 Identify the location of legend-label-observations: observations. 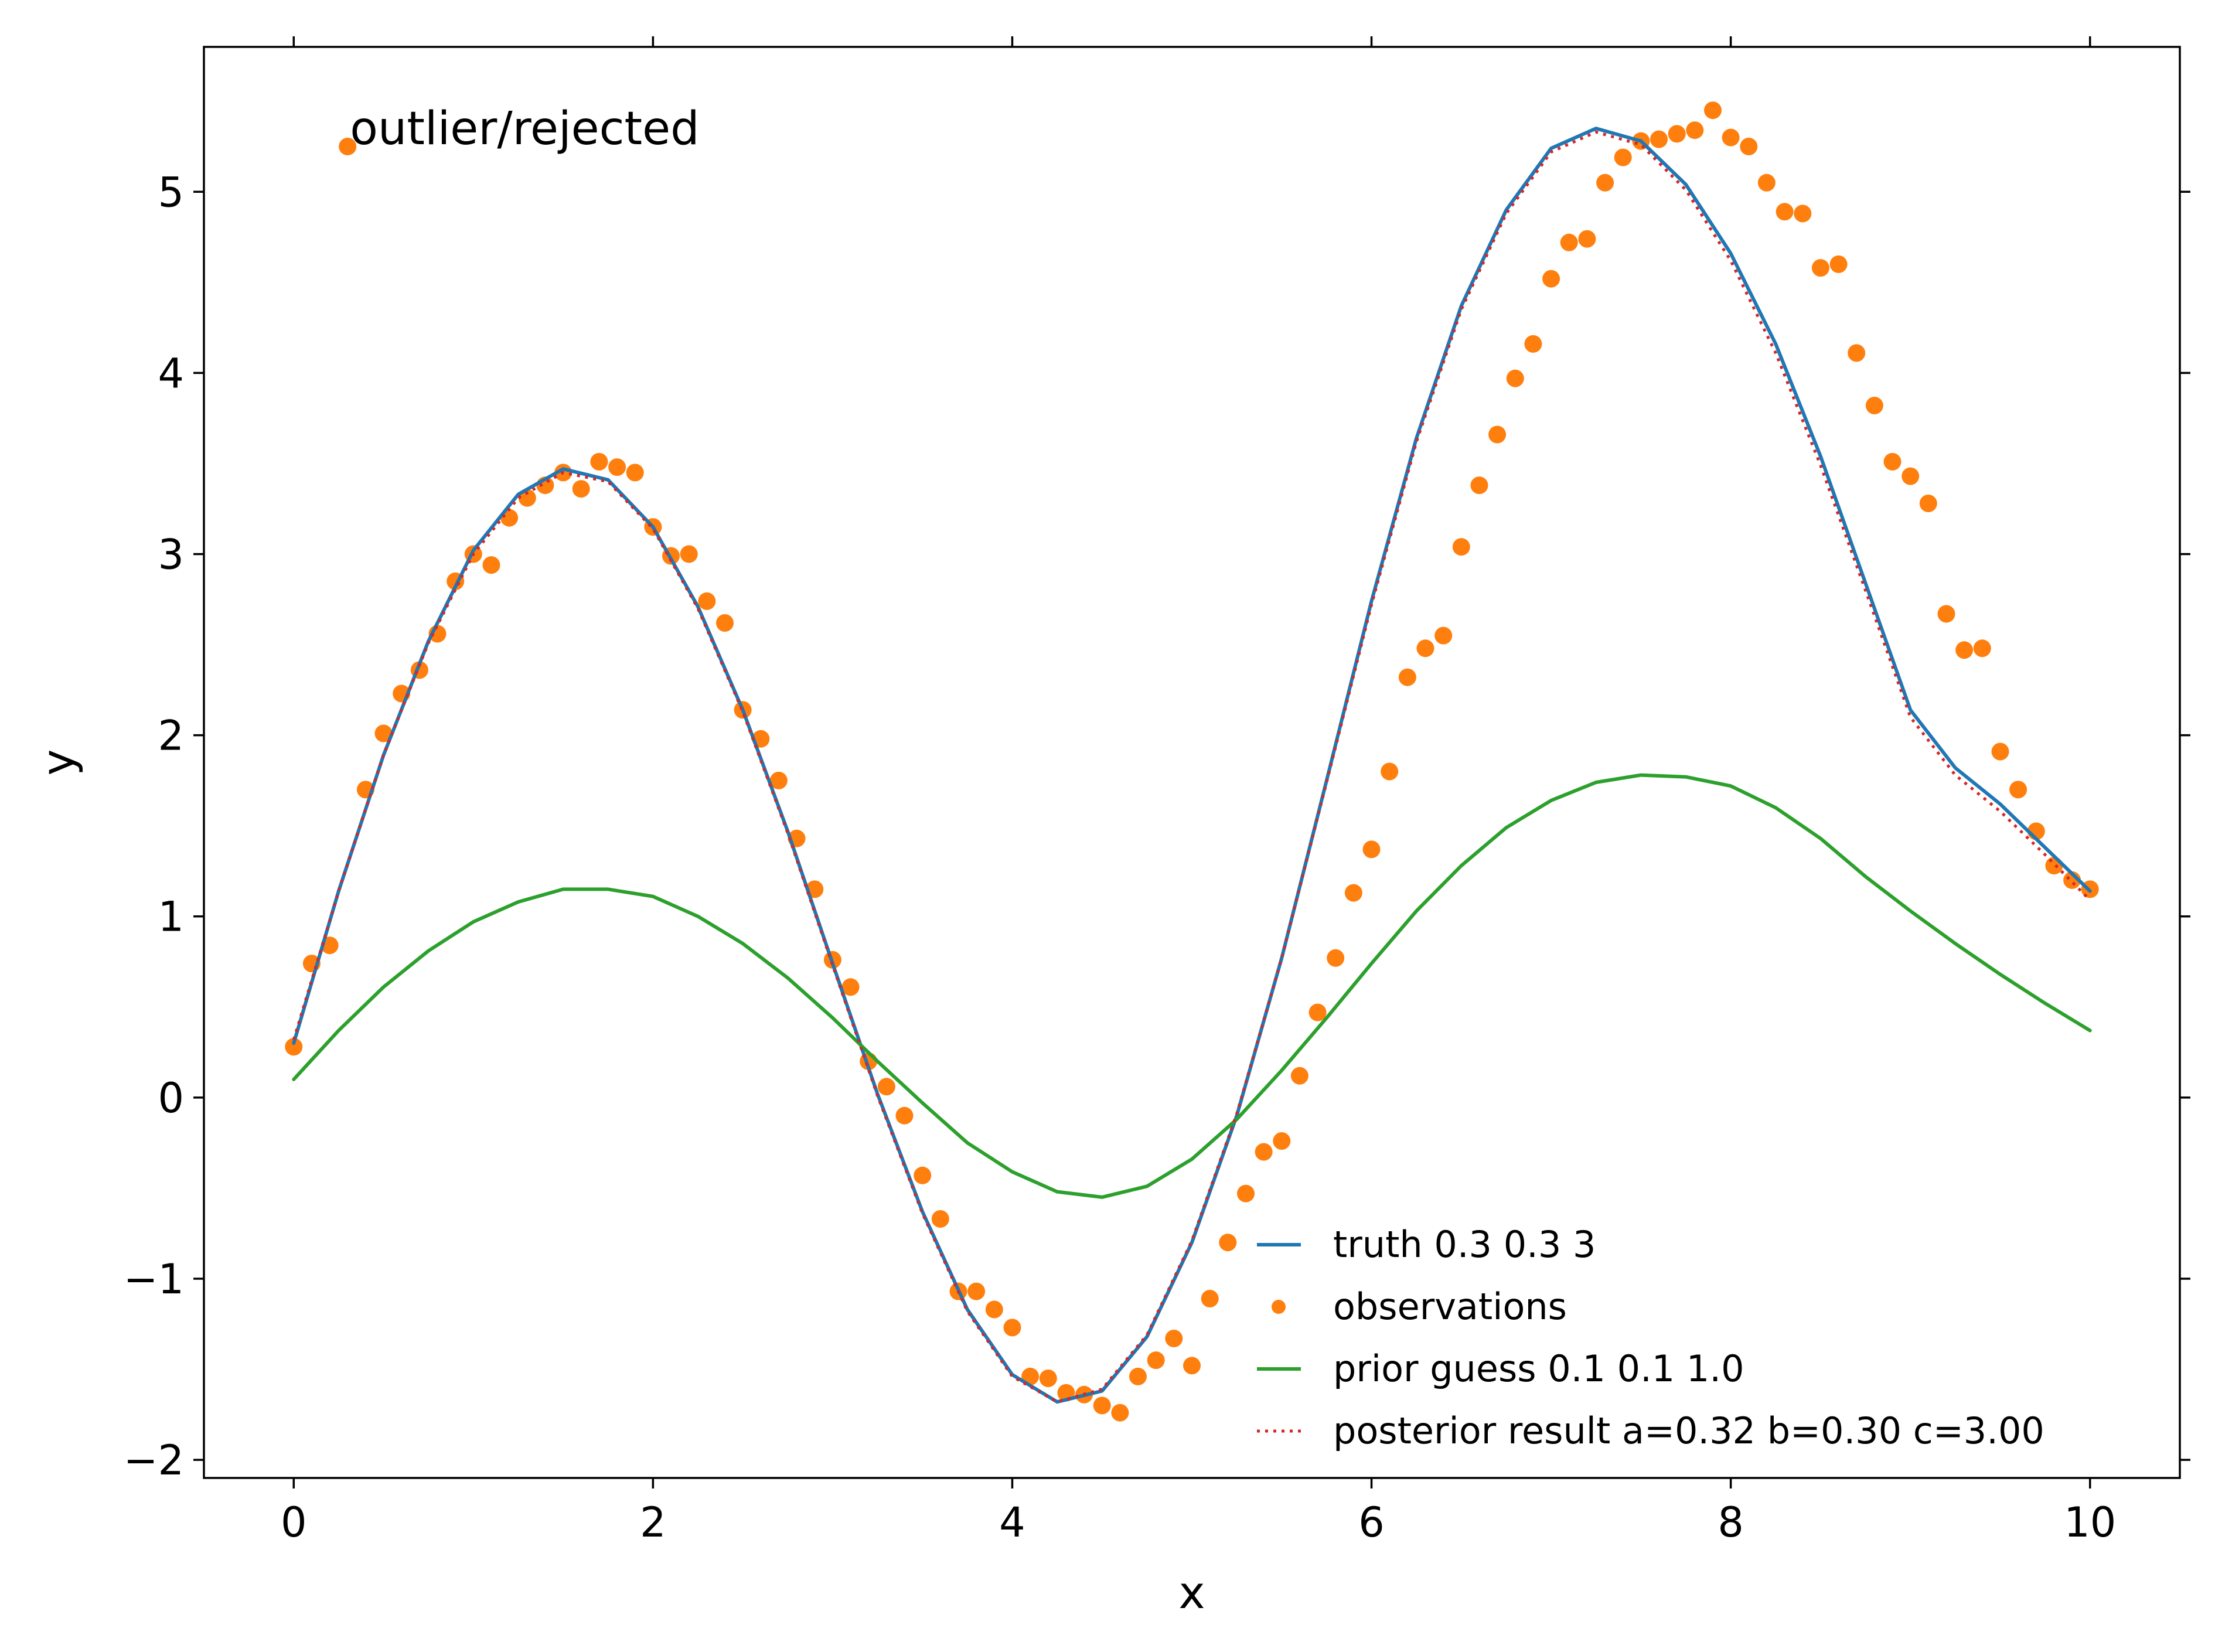
(1450, 1306).